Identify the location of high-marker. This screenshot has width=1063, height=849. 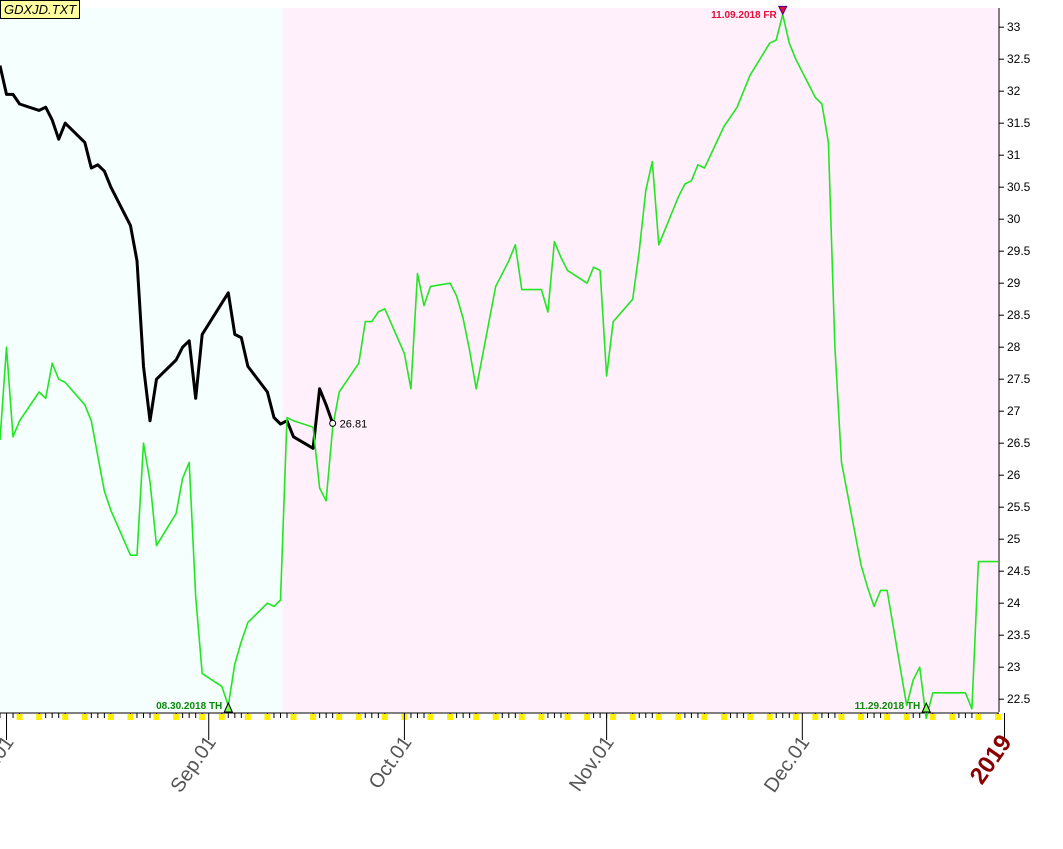
(782, 10).